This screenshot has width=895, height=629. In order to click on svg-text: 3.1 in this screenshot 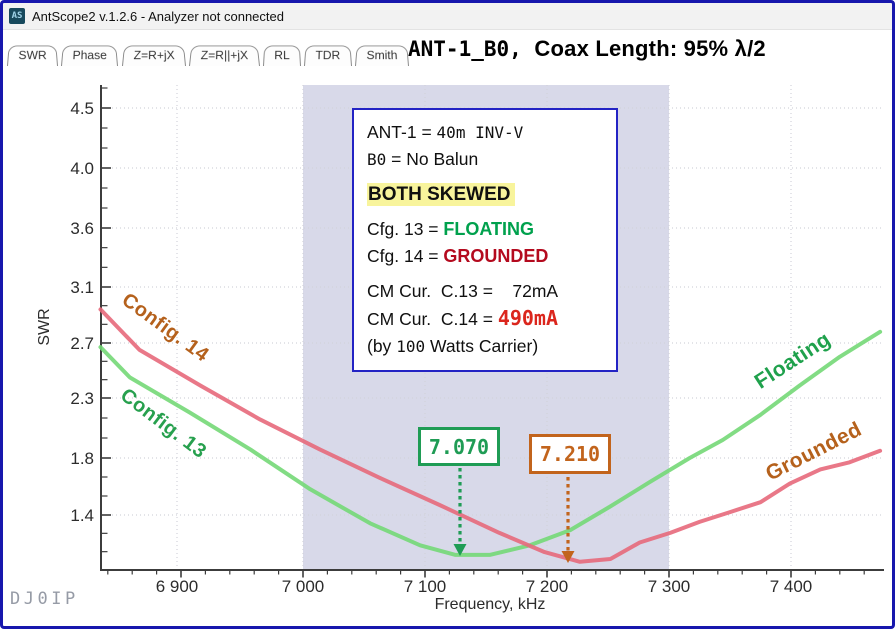, I will do `click(82, 287)`.